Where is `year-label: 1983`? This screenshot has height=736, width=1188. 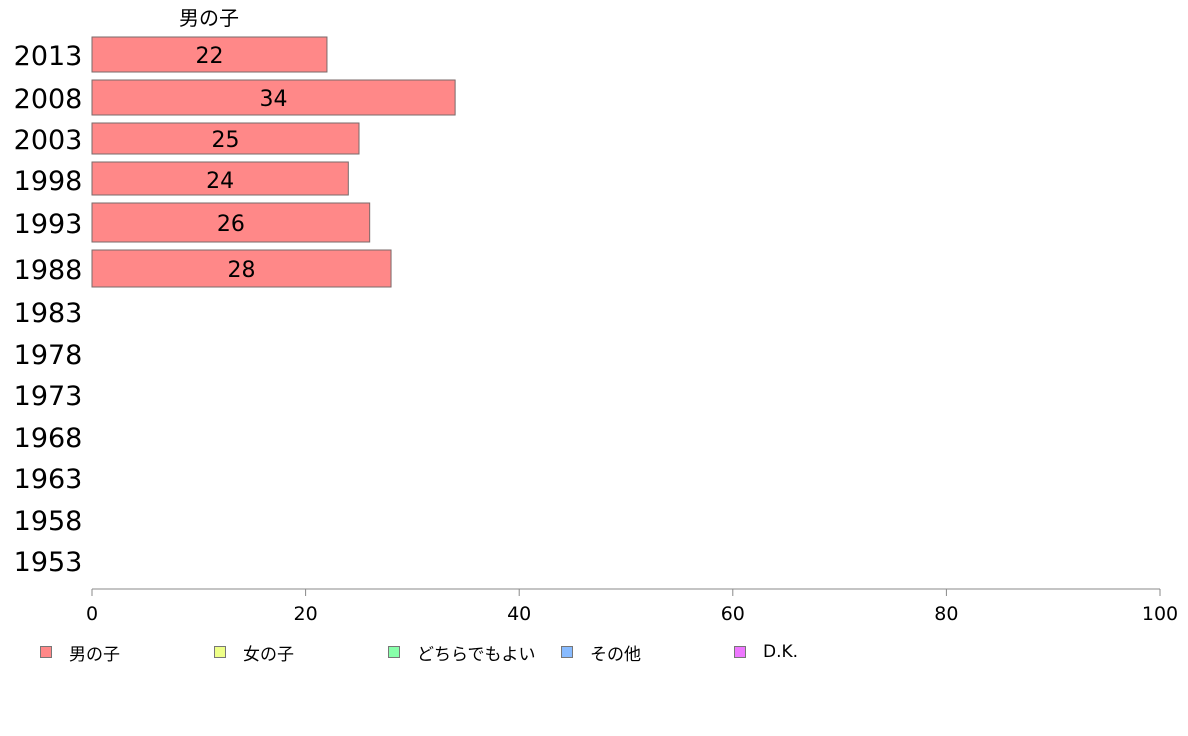 year-label: 1983 is located at coordinates (48, 313).